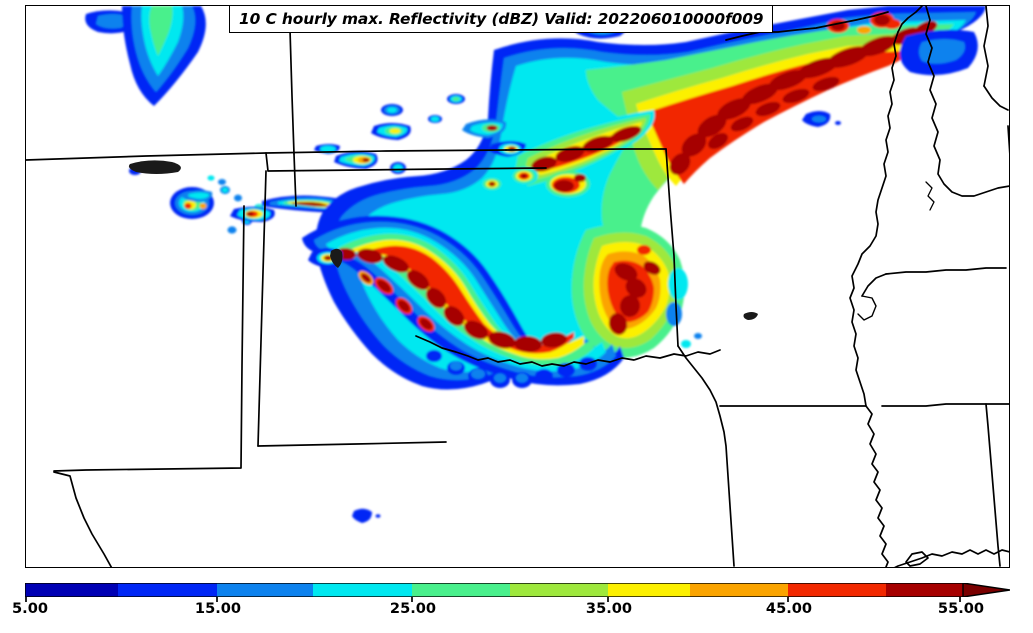 The width and height of the screenshot is (1033, 633). Describe the element at coordinates (789, 608) in the screenshot. I see `colorbar-tick-label-45: 45.00` at that location.